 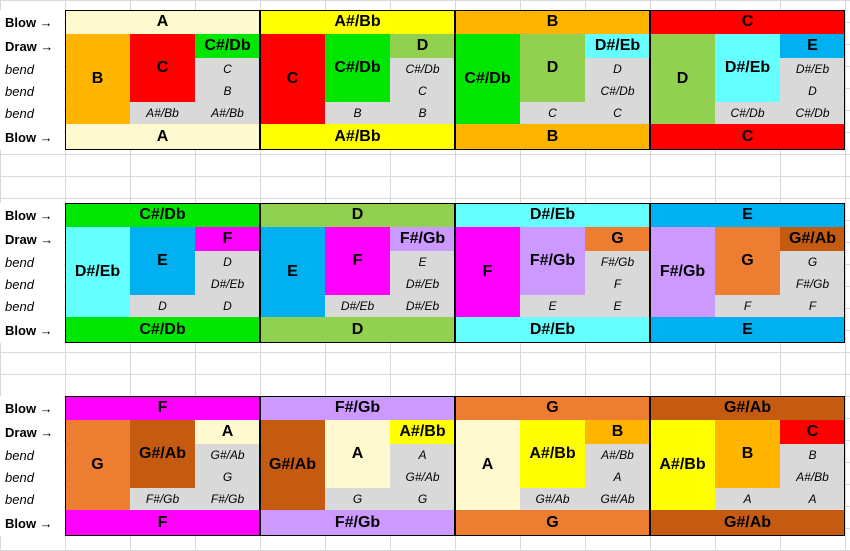 What do you see at coordinates (357, 523) in the screenshot?
I see `blow-note-fsharp-gb: F#/Gb` at bounding box center [357, 523].